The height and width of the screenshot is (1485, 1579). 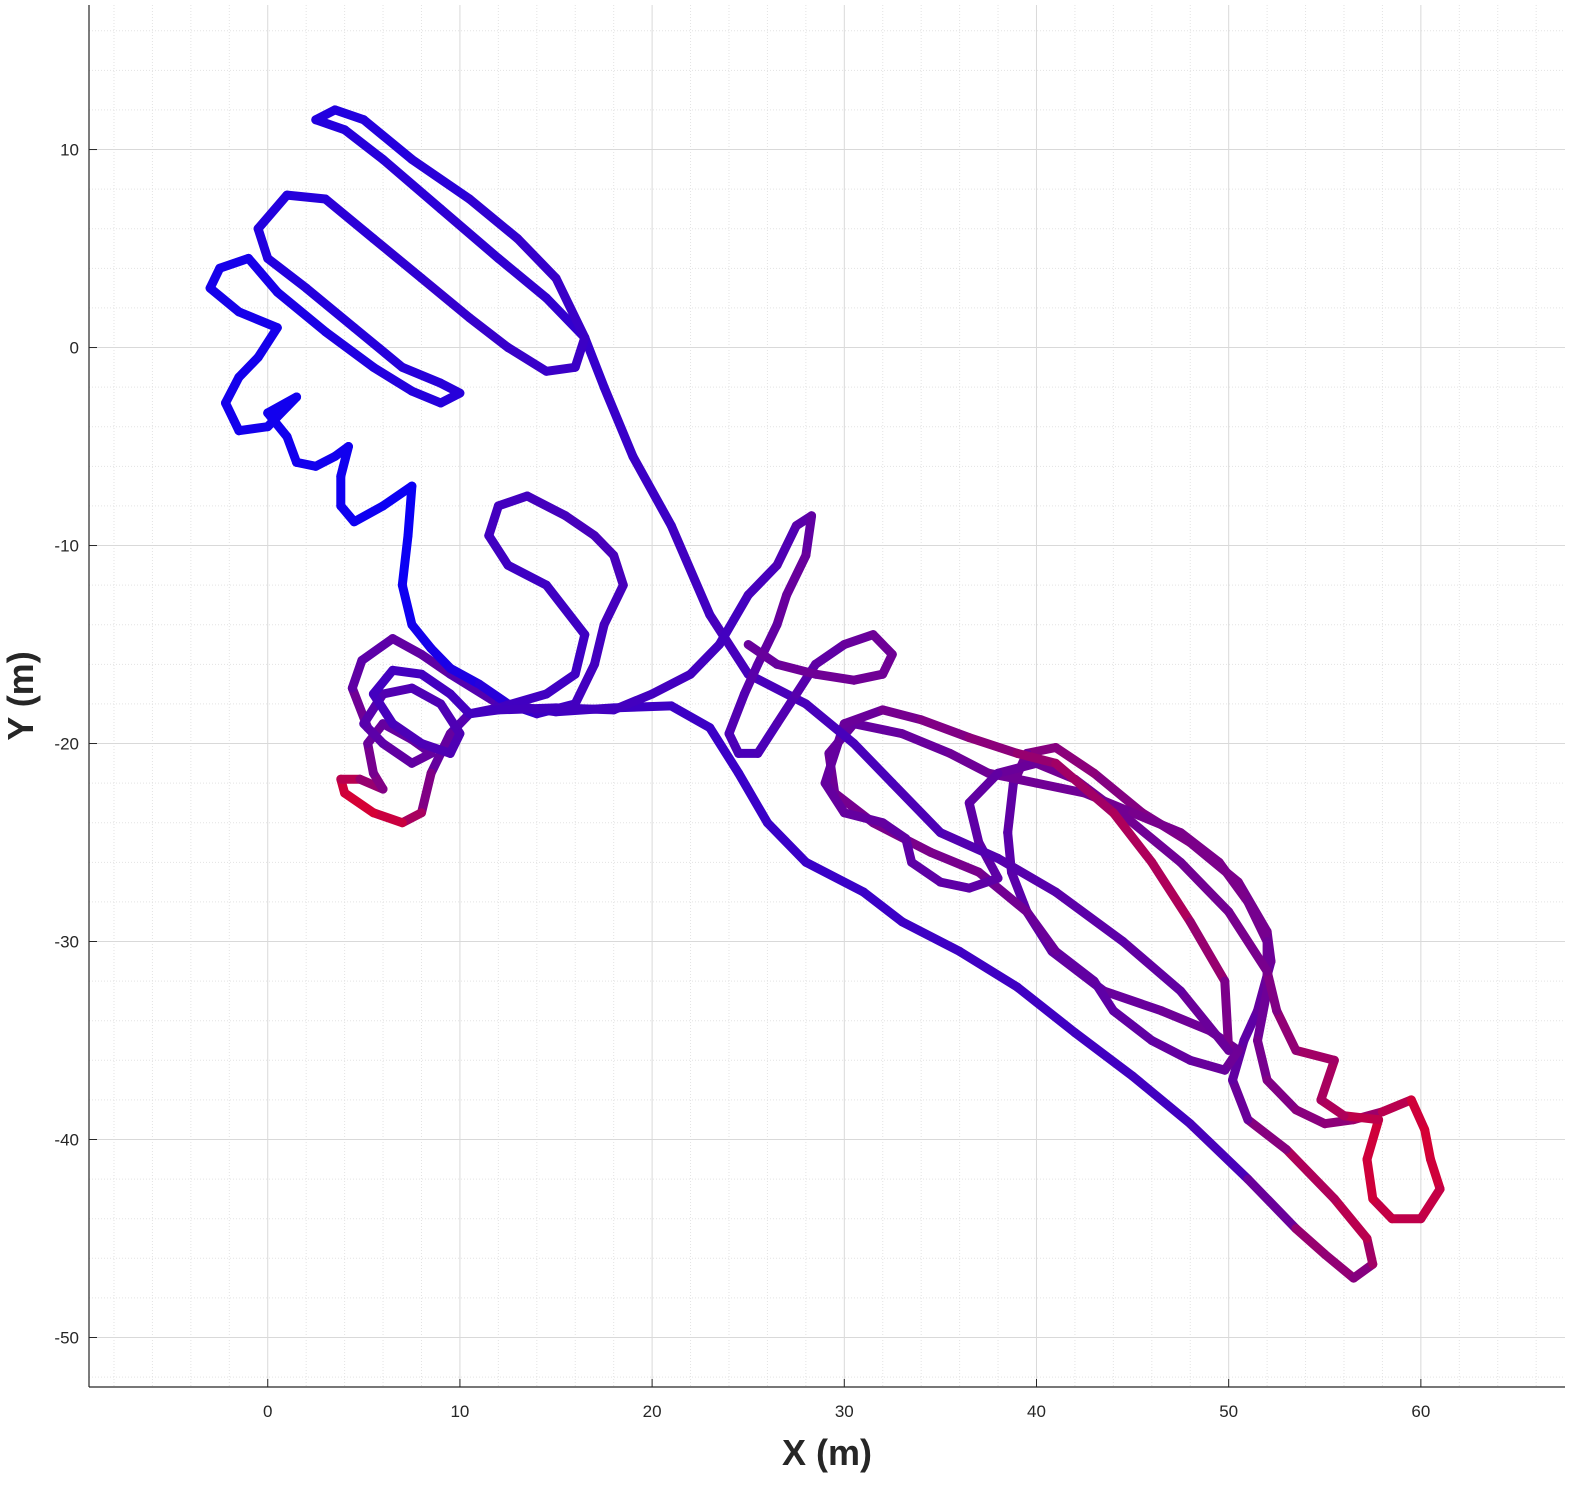 I want to click on x-tick-label: 50, so click(x=1228, y=1411).